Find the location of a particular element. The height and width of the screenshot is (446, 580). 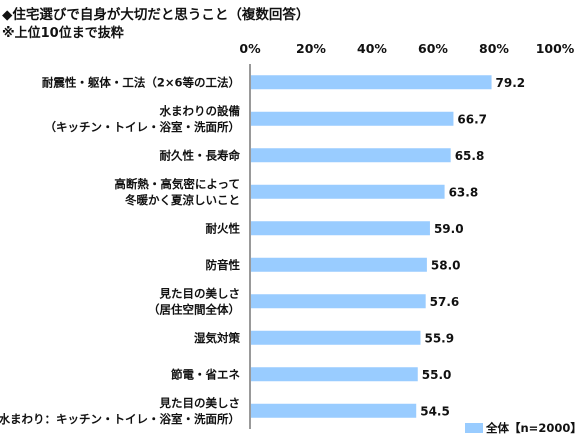

category-label: 節電・省エネ is located at coordinates (205, 374).